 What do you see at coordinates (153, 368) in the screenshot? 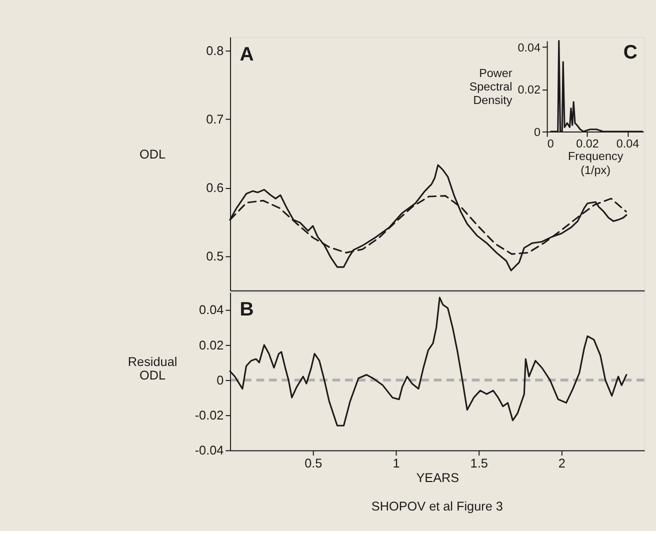
I see `y-axis-title: Residual ODL` at bounding box center [153, 368].